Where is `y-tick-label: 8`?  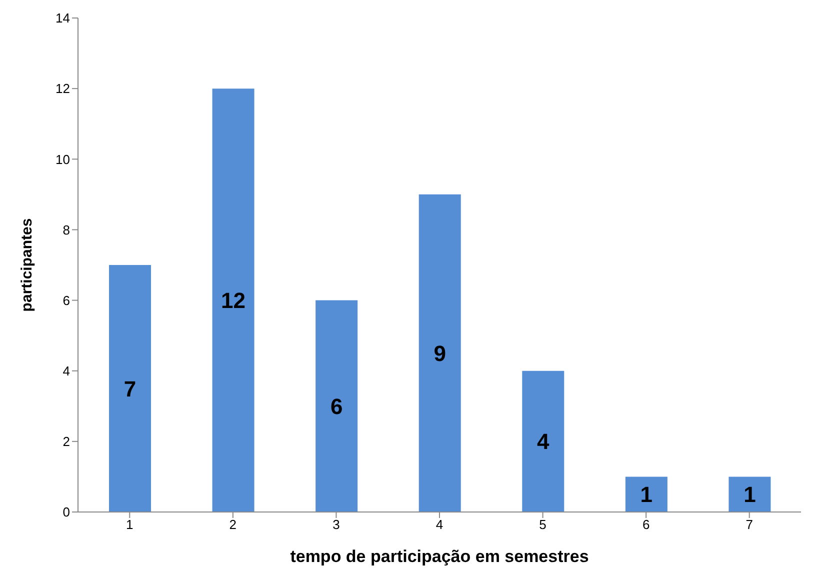 y-tick-label: 8 is located at coordinates (66, 230).